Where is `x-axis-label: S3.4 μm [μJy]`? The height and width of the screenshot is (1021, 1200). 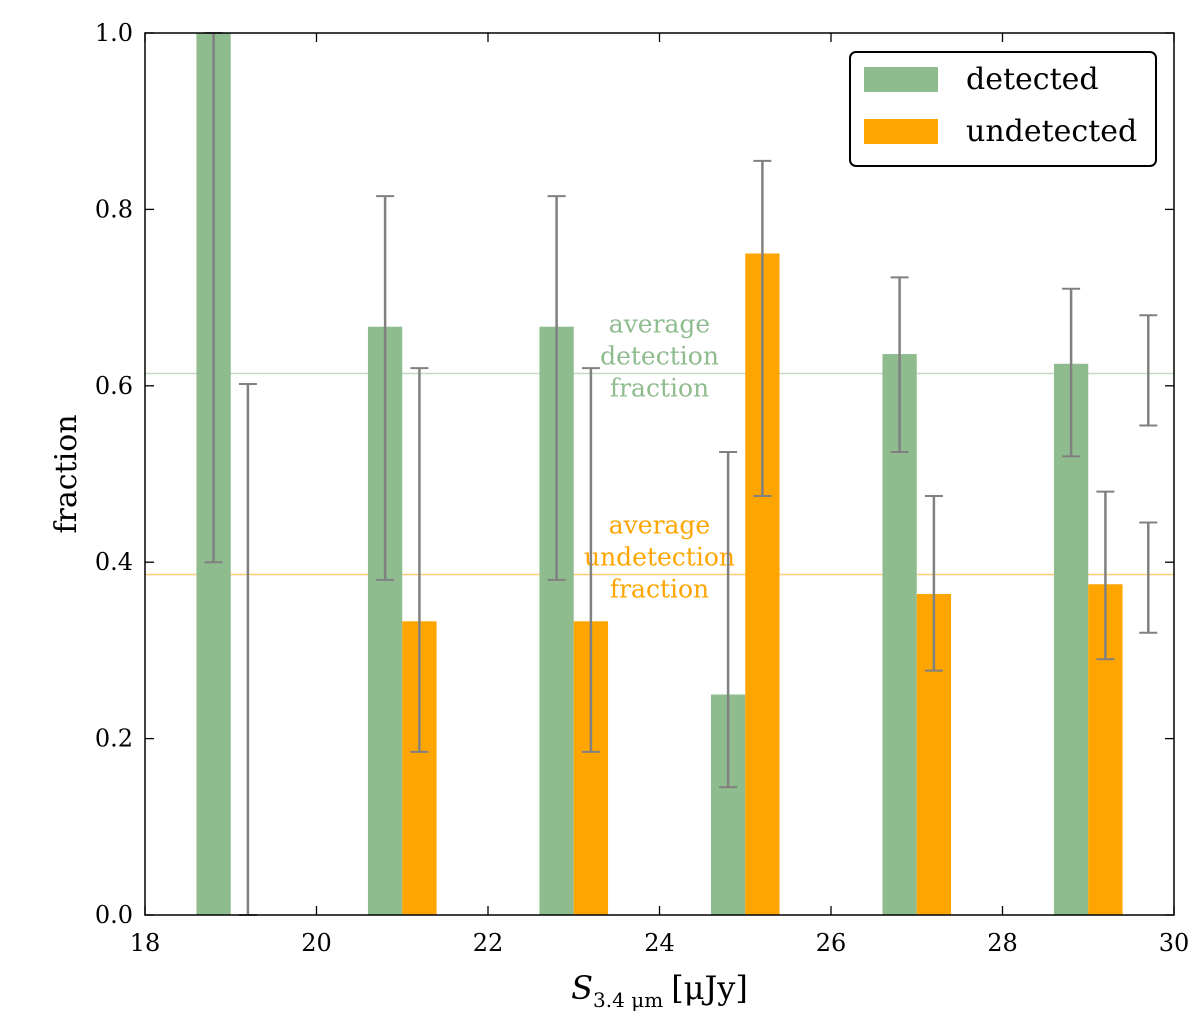
x-axis-label: S3.4 μm [μJy] is located at coordinates (659, 990).